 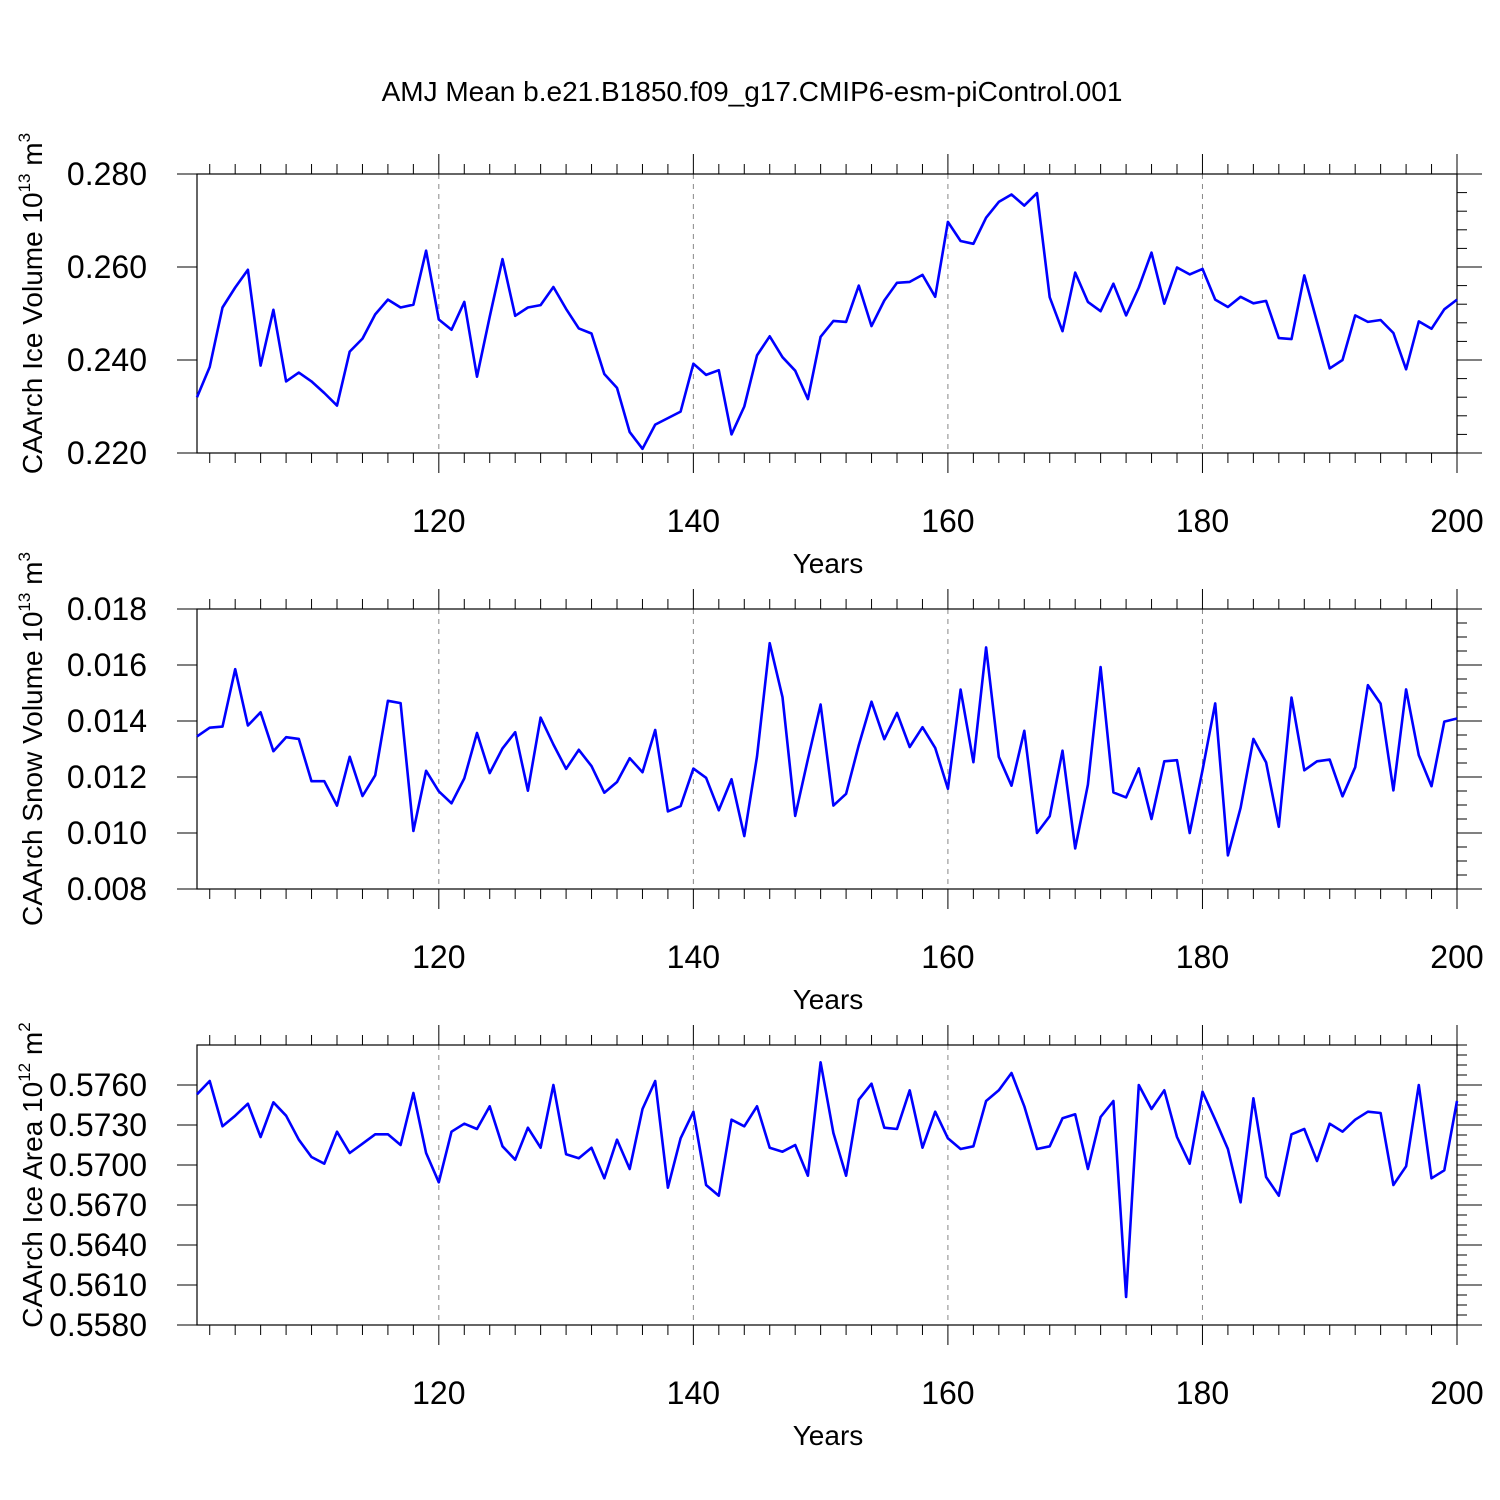 I want to click on series-line-ice-volume, so click(x=826, y=321).